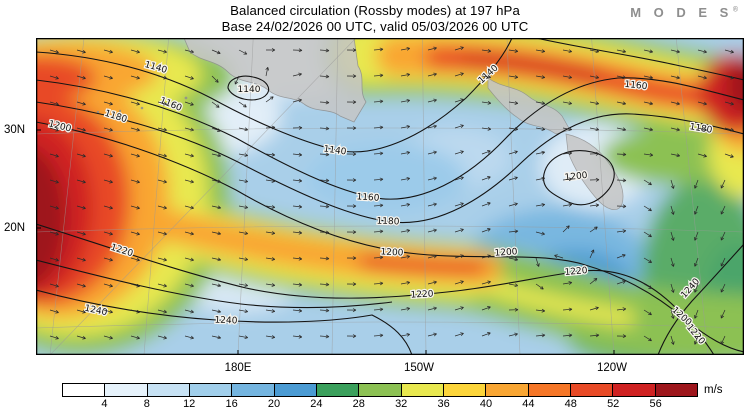  I want to click on colorbar-tick-label: 12, so click(189, 403).